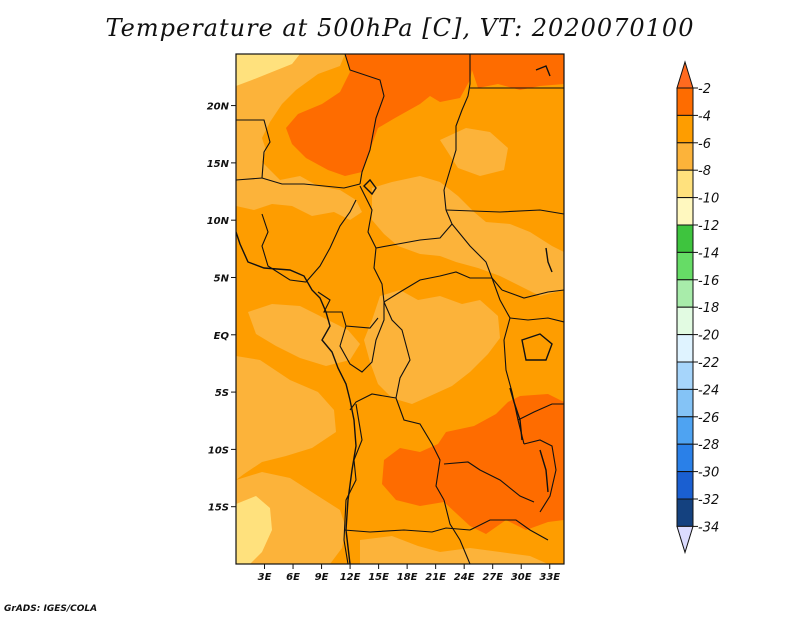 This screenshot has width=800, height=618. What do you see at coordinates (519, 467) in the screenshot?
I see `warm-region-southwest-bump` at bounding box center [519, 467].